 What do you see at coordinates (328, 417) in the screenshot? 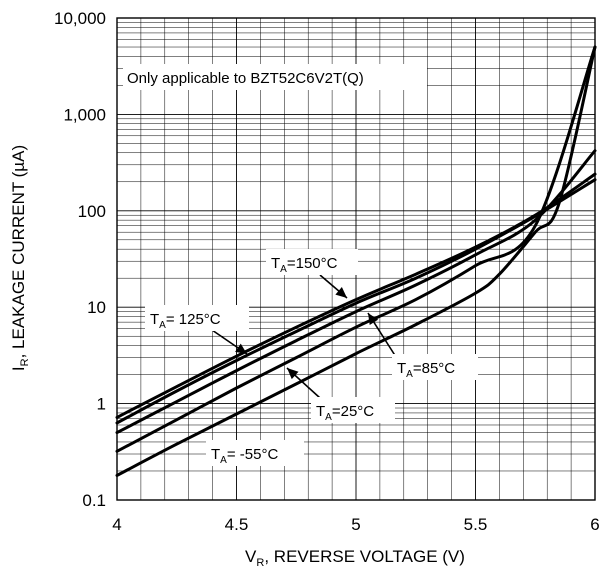
I see `label-25-sub: A` at bounding box center [328, 417].